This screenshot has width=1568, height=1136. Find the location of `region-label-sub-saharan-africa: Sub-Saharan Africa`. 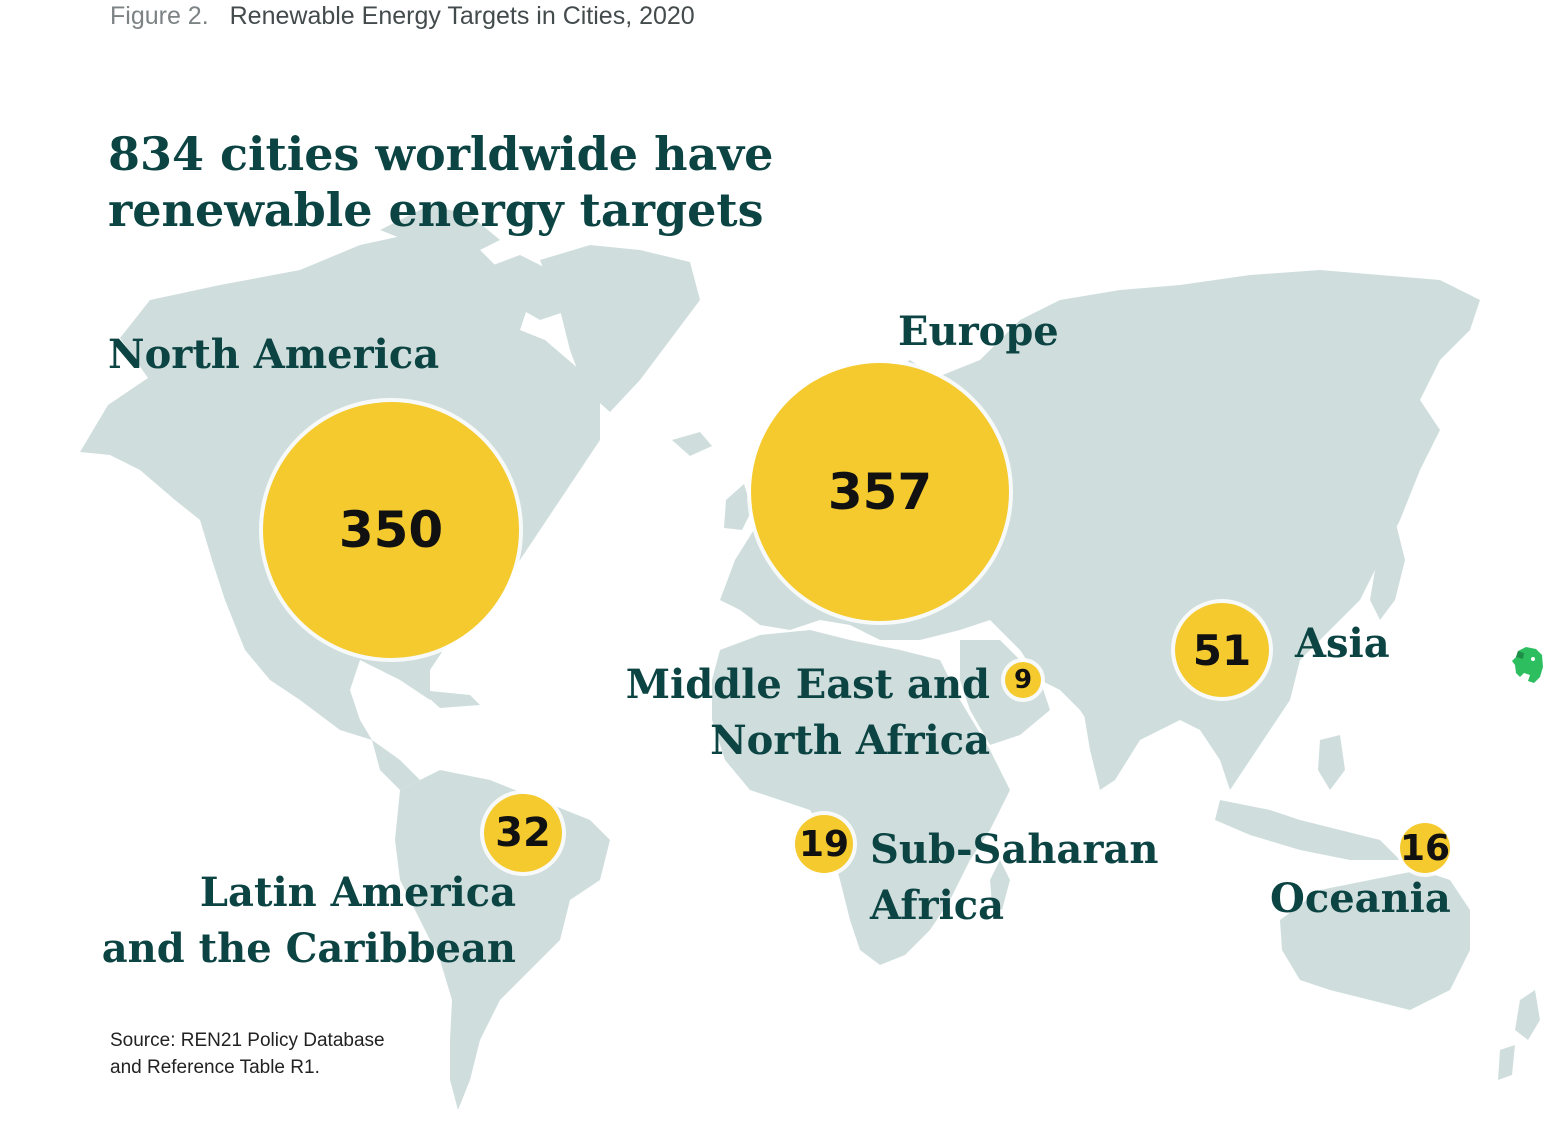

region-label-sub-saharan-africa: Sub-Saharan Africa is located at coordinates (1014, 878).